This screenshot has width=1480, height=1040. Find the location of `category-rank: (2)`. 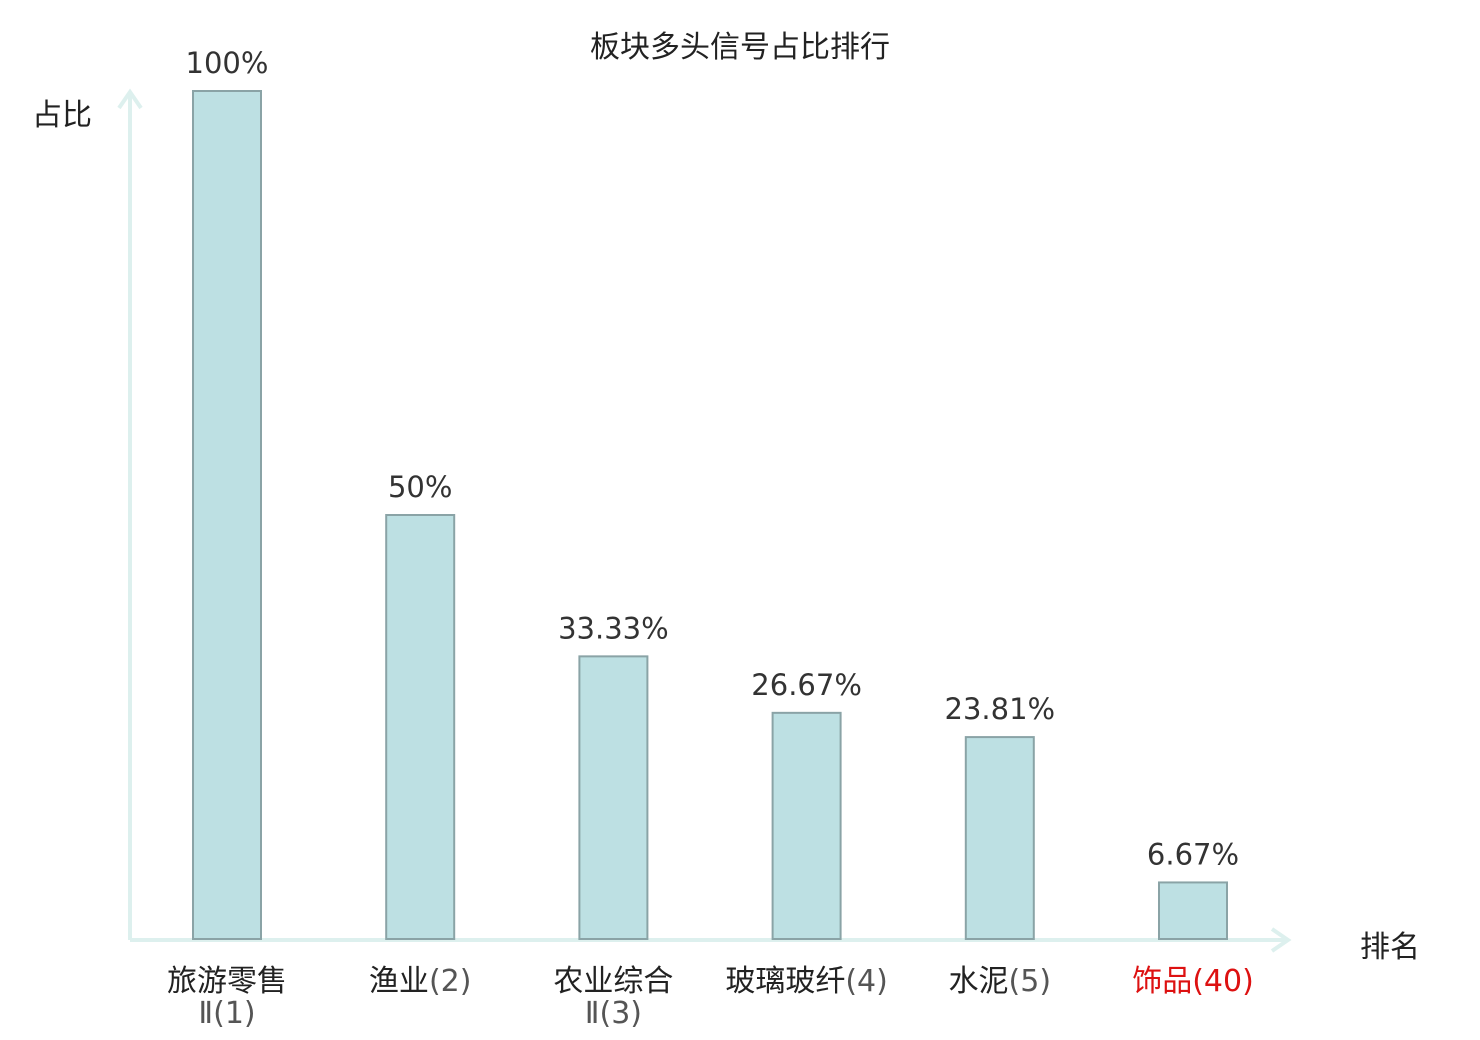

category-rank: (2) is located at coordinates (450, 981).